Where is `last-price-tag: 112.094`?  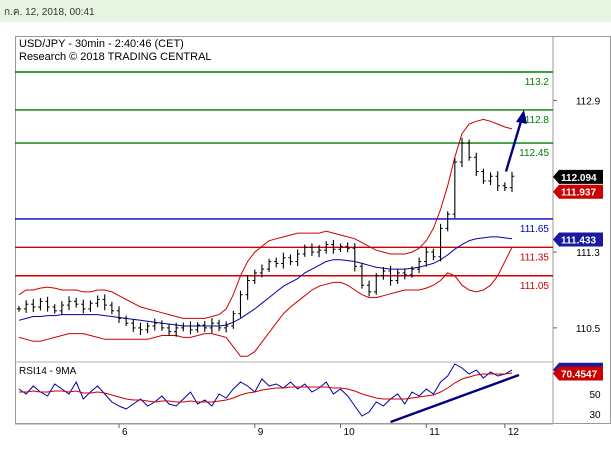 last-price-tag: 112.094 is located at coordinates (578, 176).